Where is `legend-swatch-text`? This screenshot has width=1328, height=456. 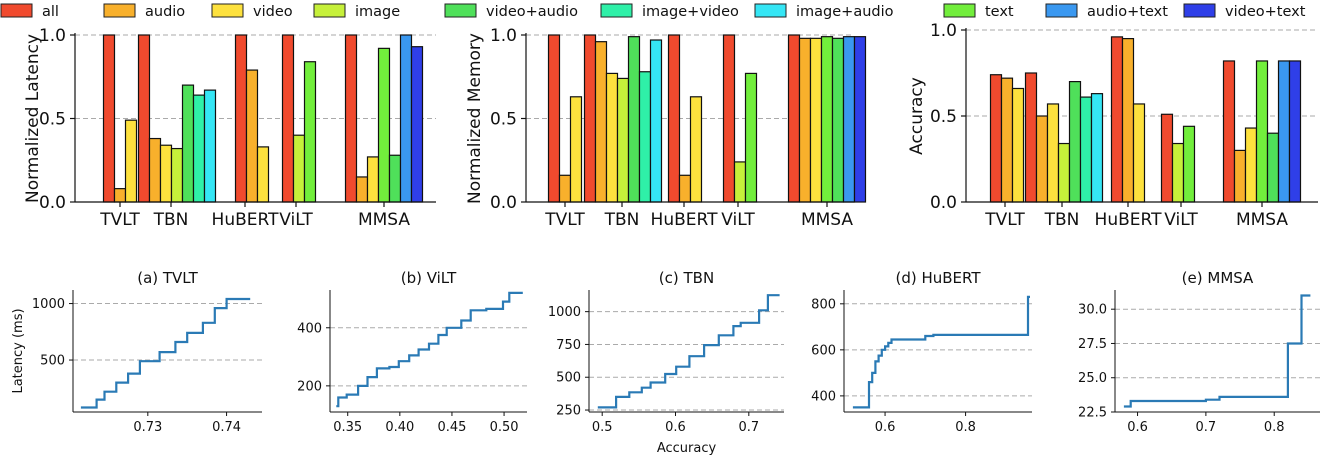
legend-swatch-text is located at coordinates (959, 10).